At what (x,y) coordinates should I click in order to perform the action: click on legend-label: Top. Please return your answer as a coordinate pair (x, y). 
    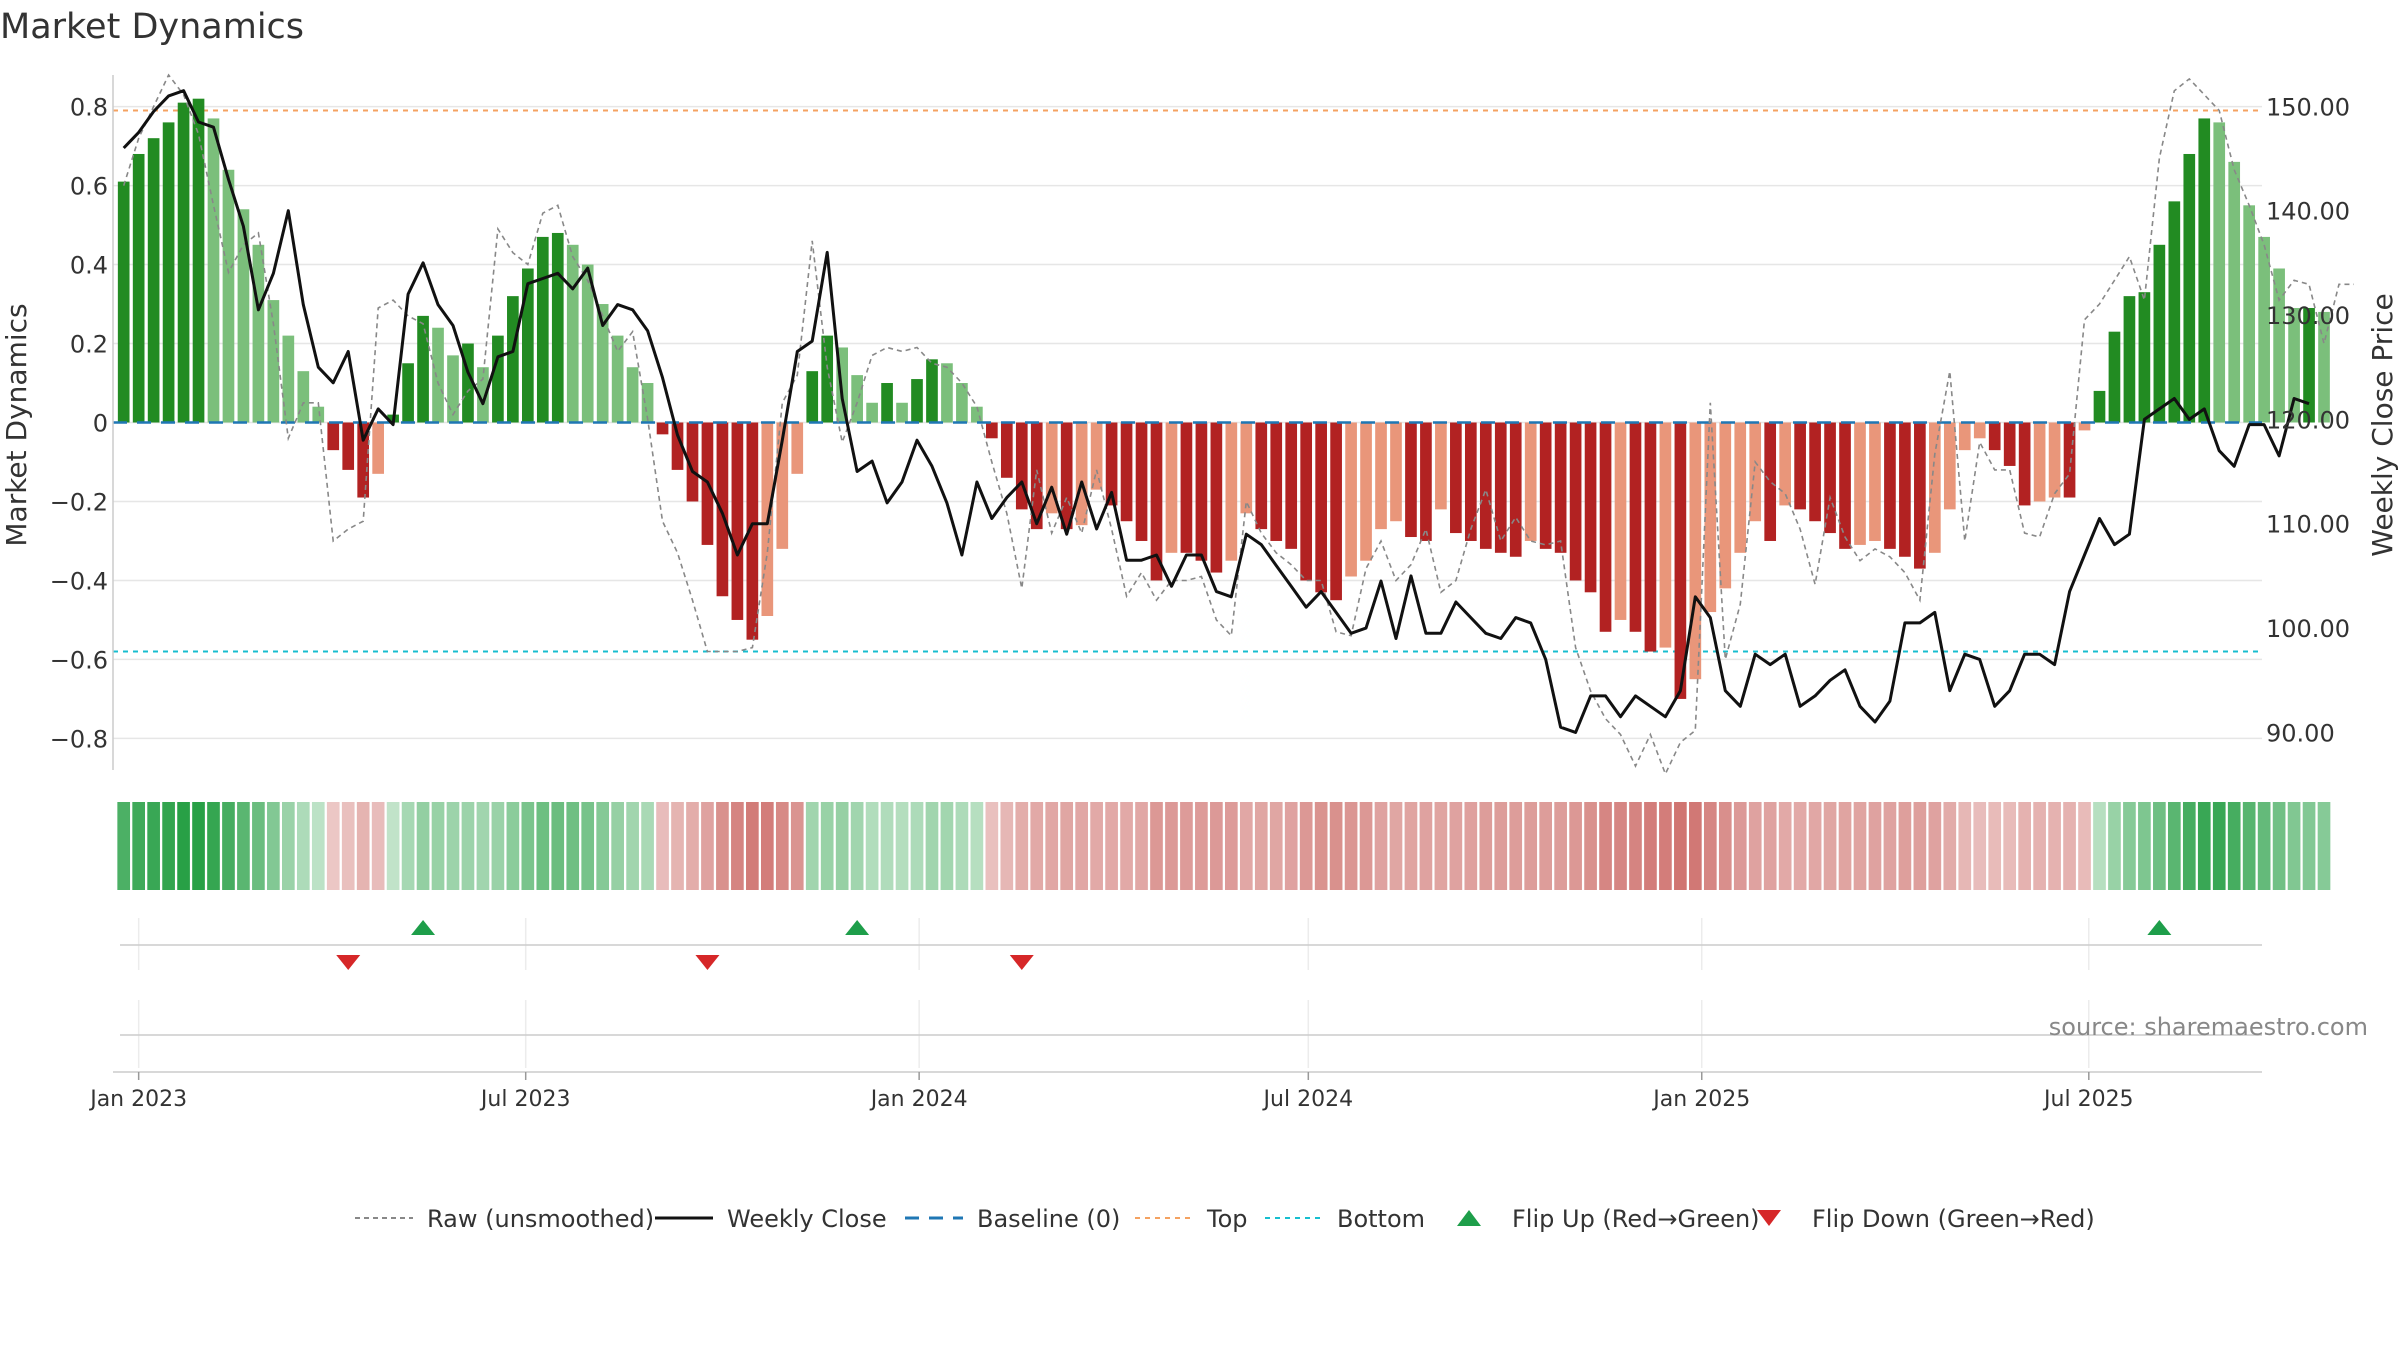
    Looking at the image, I should click on (1227, 1219).